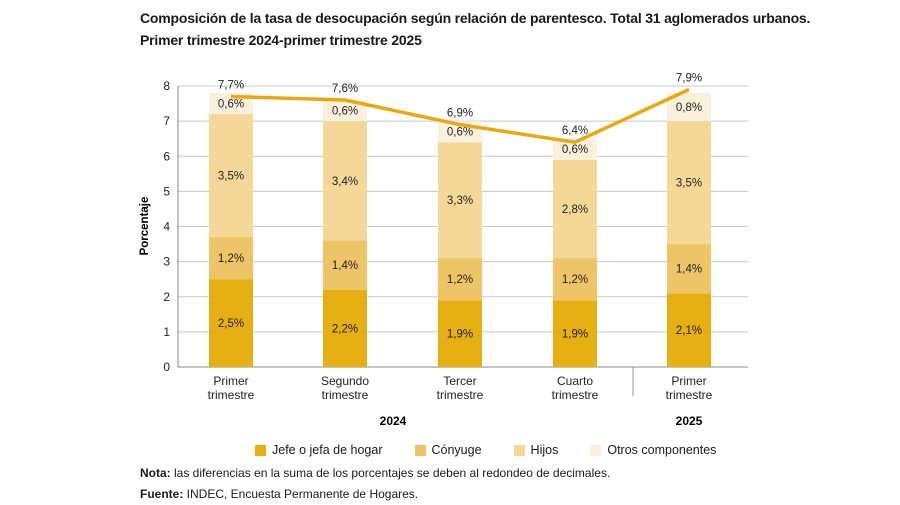  I want to click on data-label: 2,2%, so click(345, 329).